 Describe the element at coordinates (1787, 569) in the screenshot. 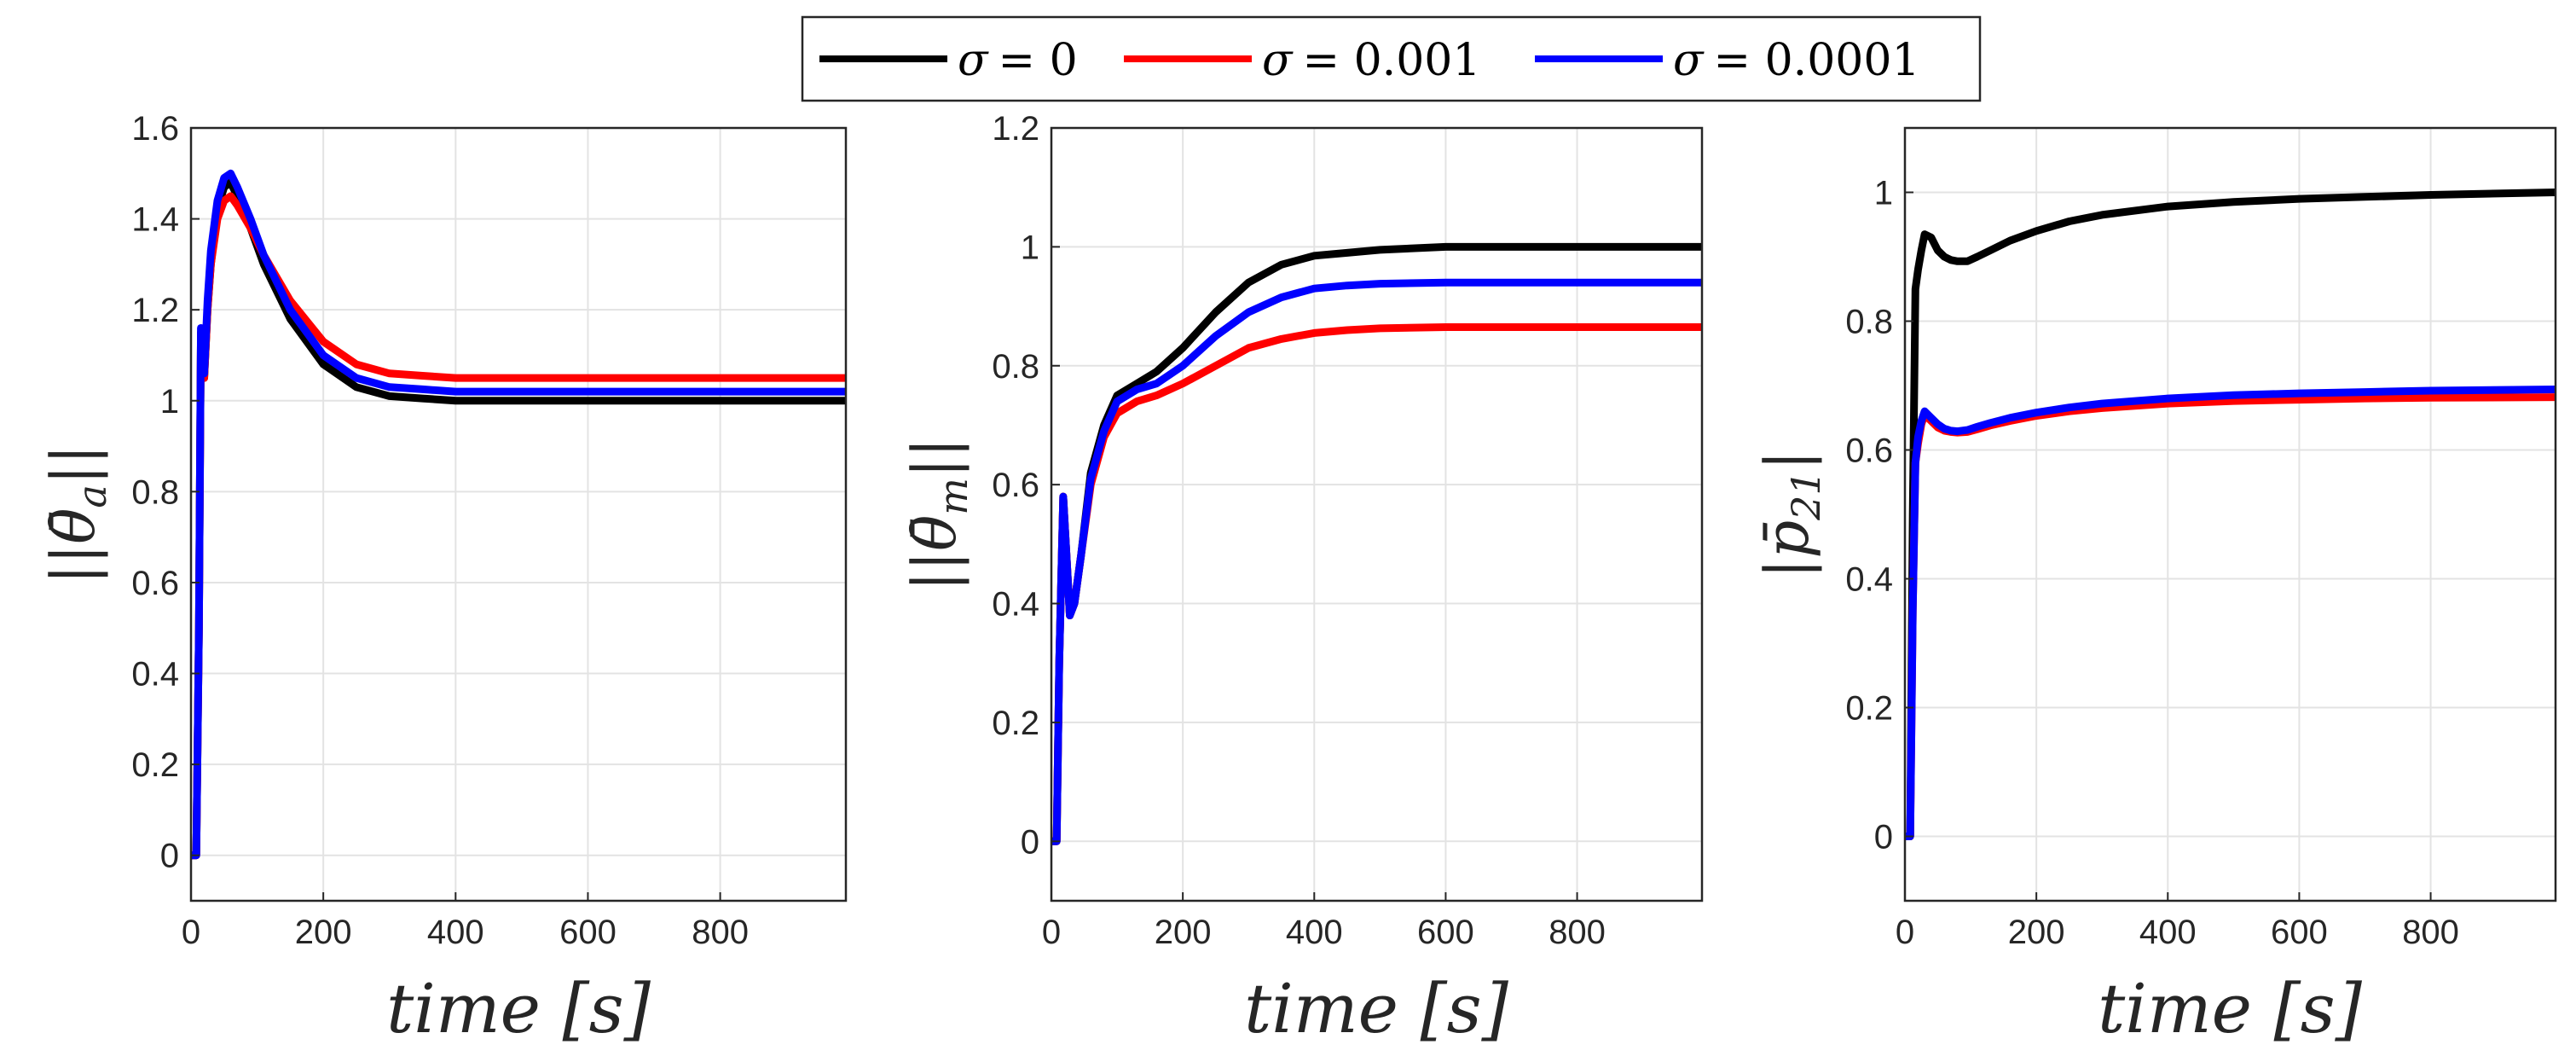

I see `y-axis-label-bars-left: |` at that location.